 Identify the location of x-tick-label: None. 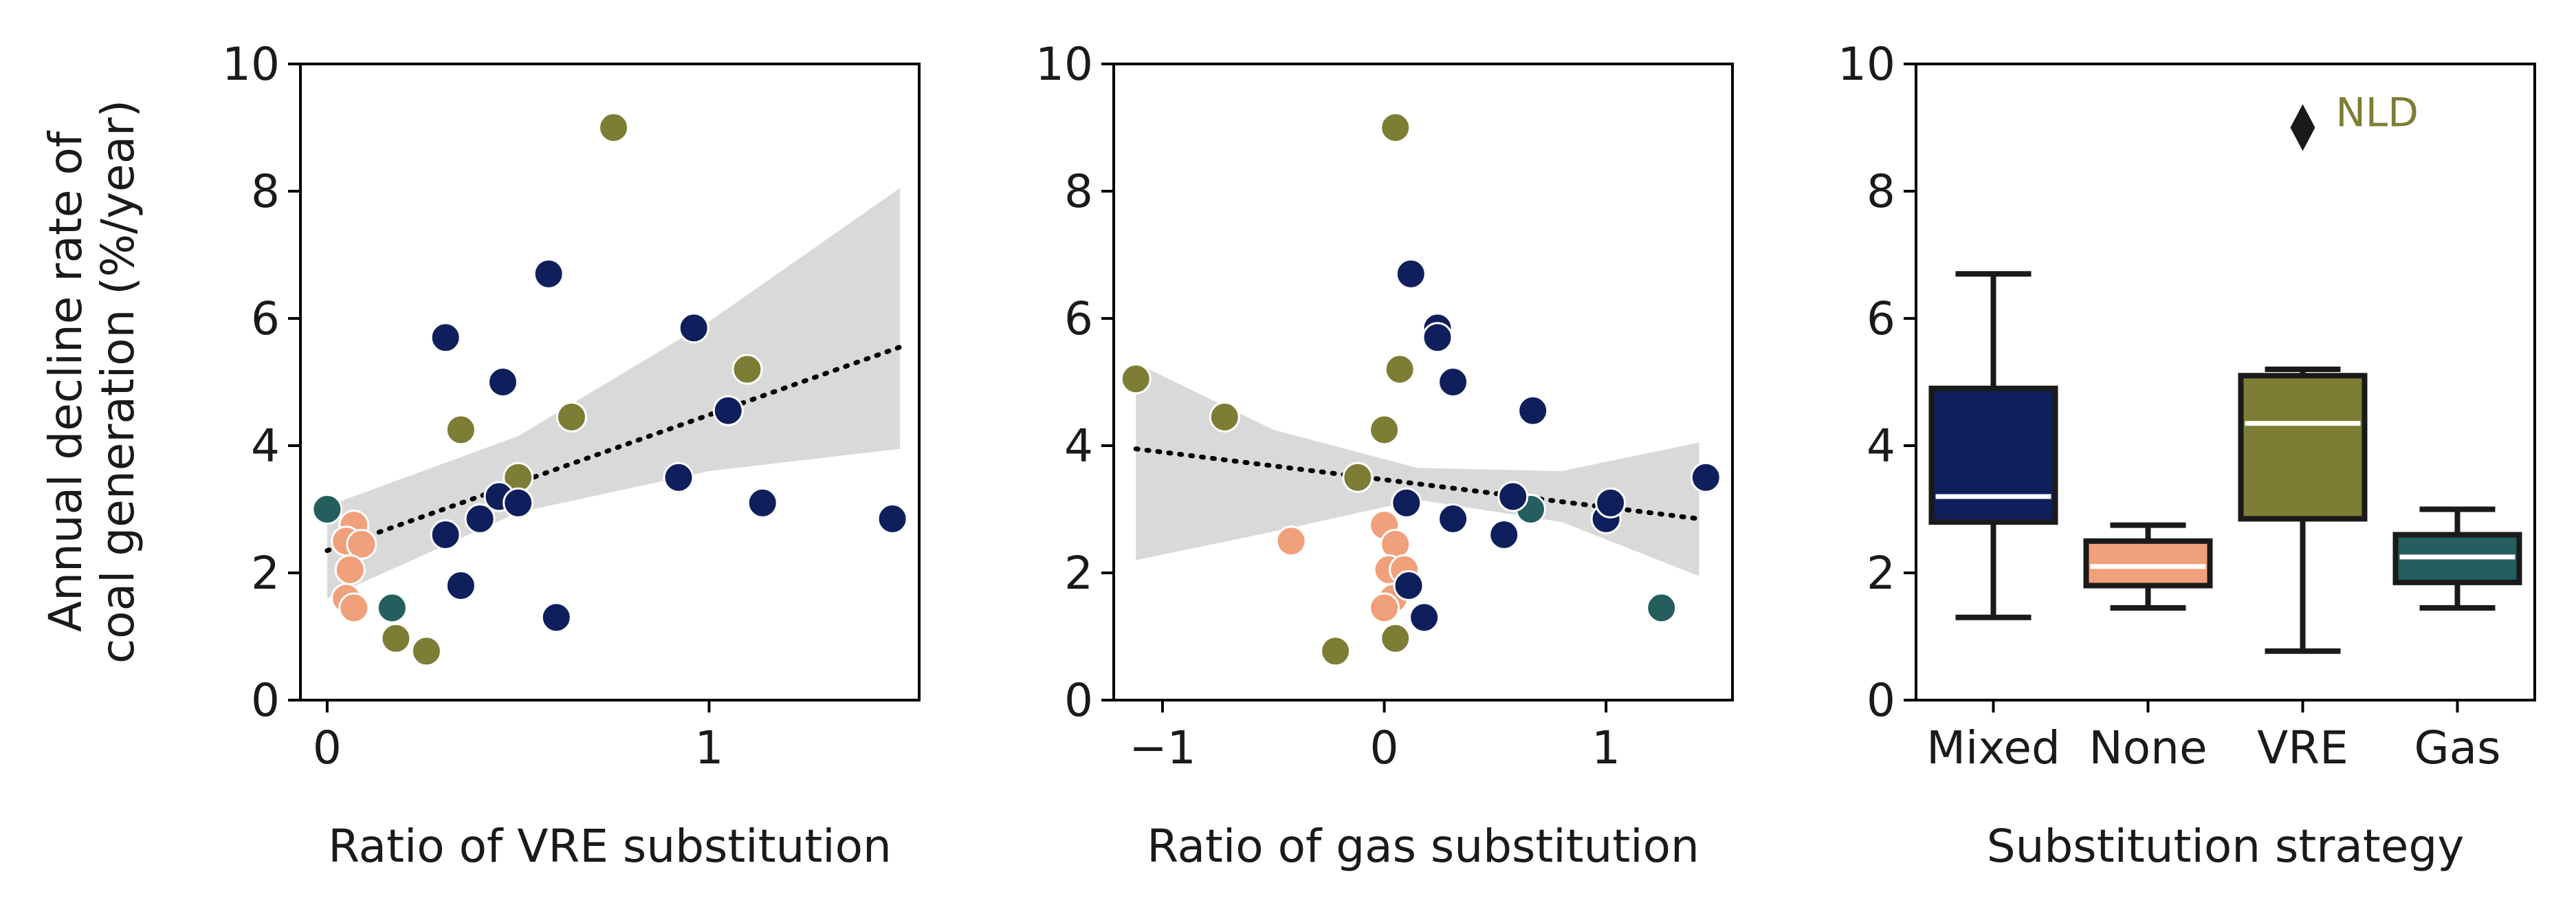
(2148, 747).